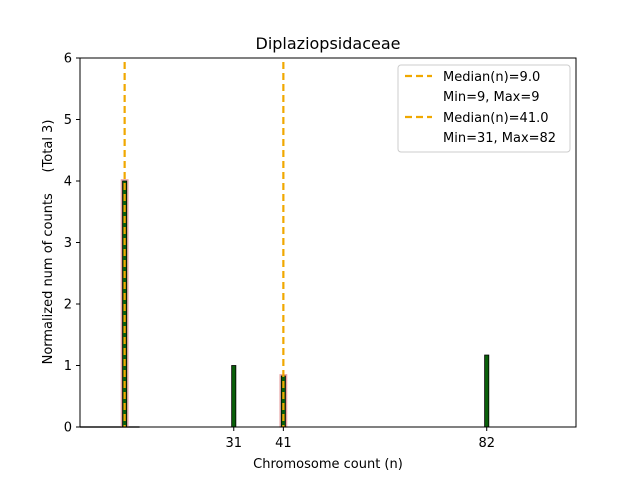  What do you see at coordinates (68, 120) in the screenshot?
I see `y-tick-label-5: 5` at bounding box center [68, 120].